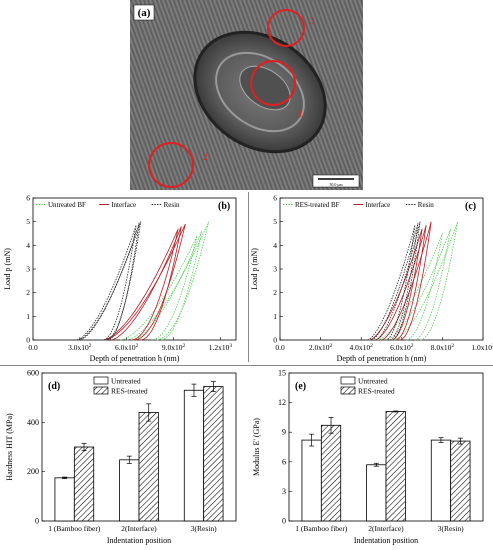  What do you see at coordinates (80, 347) in the screenshot?
I see `x-tick-label: 3.0x10²` at bounding box center [80, 347].